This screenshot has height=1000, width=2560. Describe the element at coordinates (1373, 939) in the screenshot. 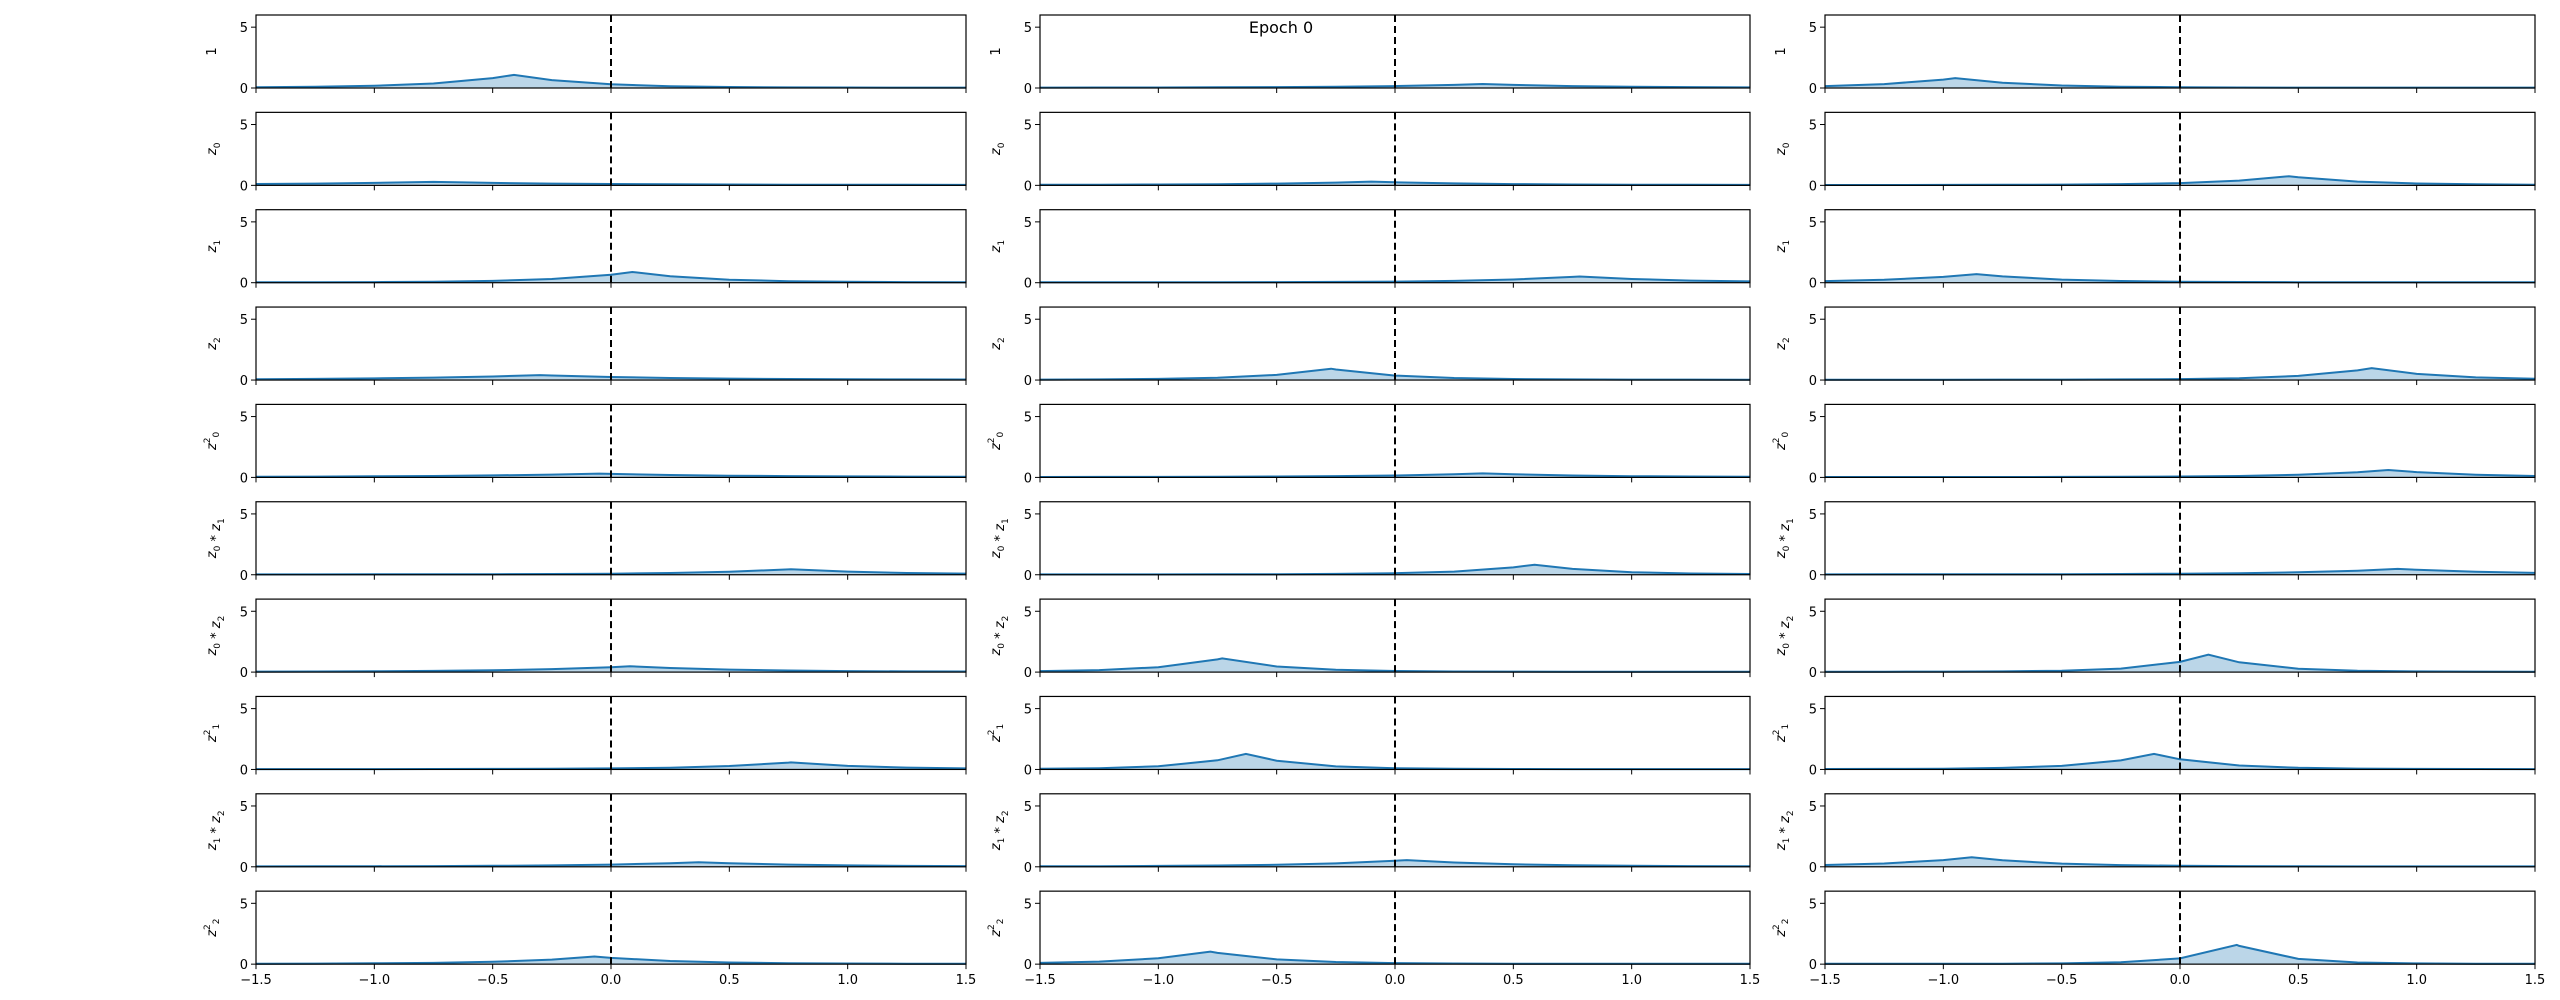

I see `subplot-column-2-row-9: 0 5 −1.5 −1.0 −0.5 0.0 0.5 1.0 1.5 z22` at that location.